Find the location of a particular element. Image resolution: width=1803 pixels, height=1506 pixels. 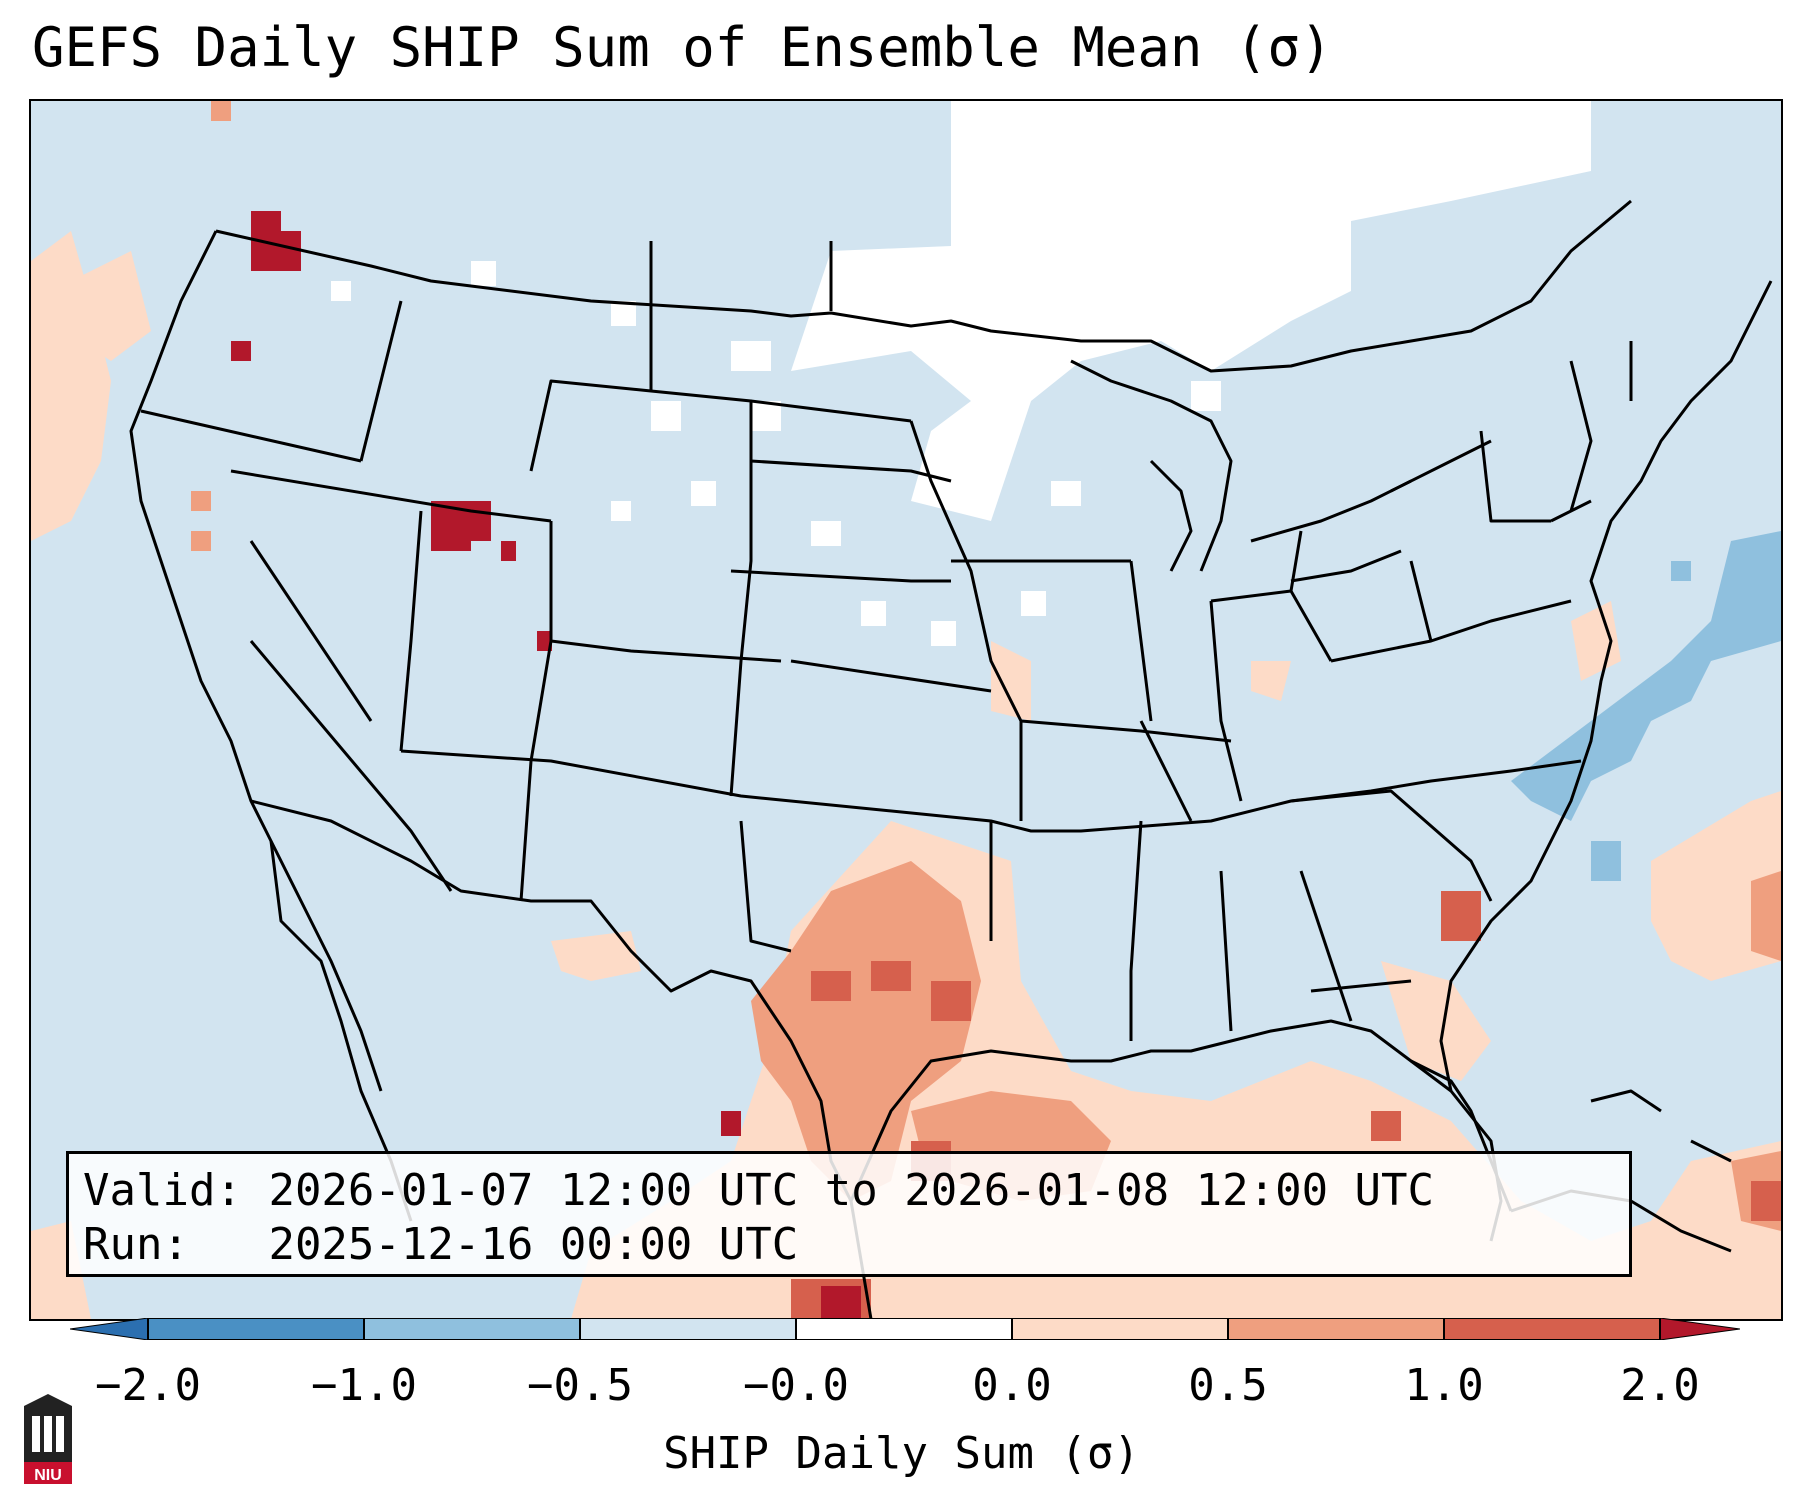

colorbar-over-arrow is located at coordinates (1699, 1329).